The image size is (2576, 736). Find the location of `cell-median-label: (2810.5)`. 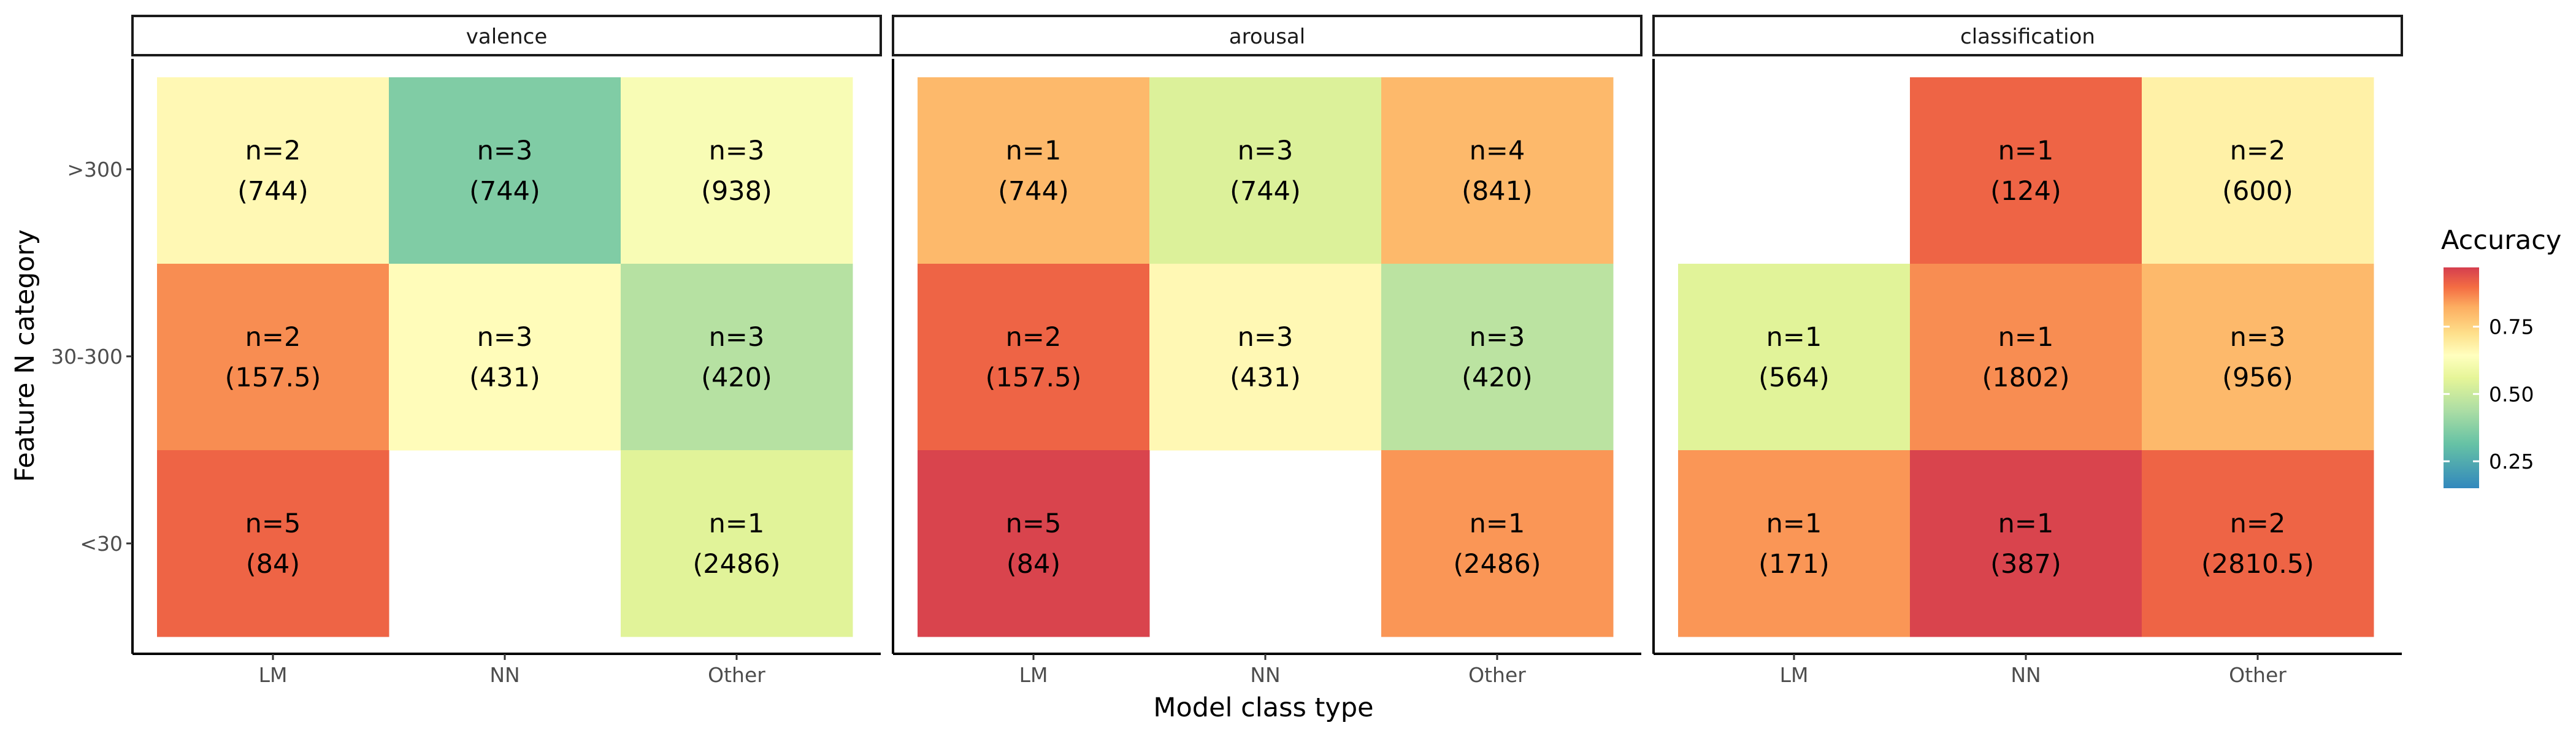

cell-median-label: (2810.5) is located at coordinates (2257, 564).